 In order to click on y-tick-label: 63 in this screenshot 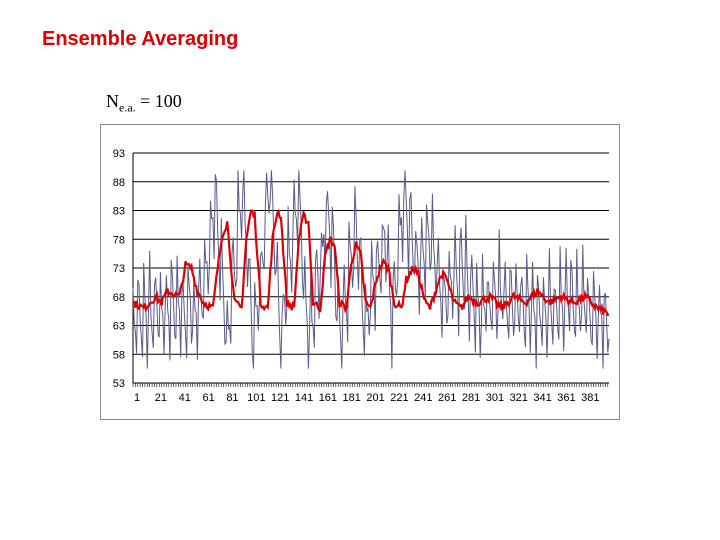, I will do `click(119, 327)`.